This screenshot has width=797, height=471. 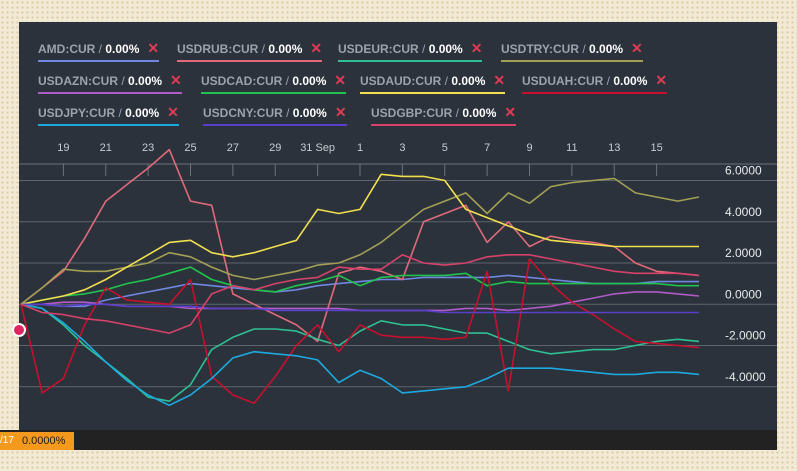 I want to click on legend-symbol: USDAZN:CUR, so click(x=78, y=81).